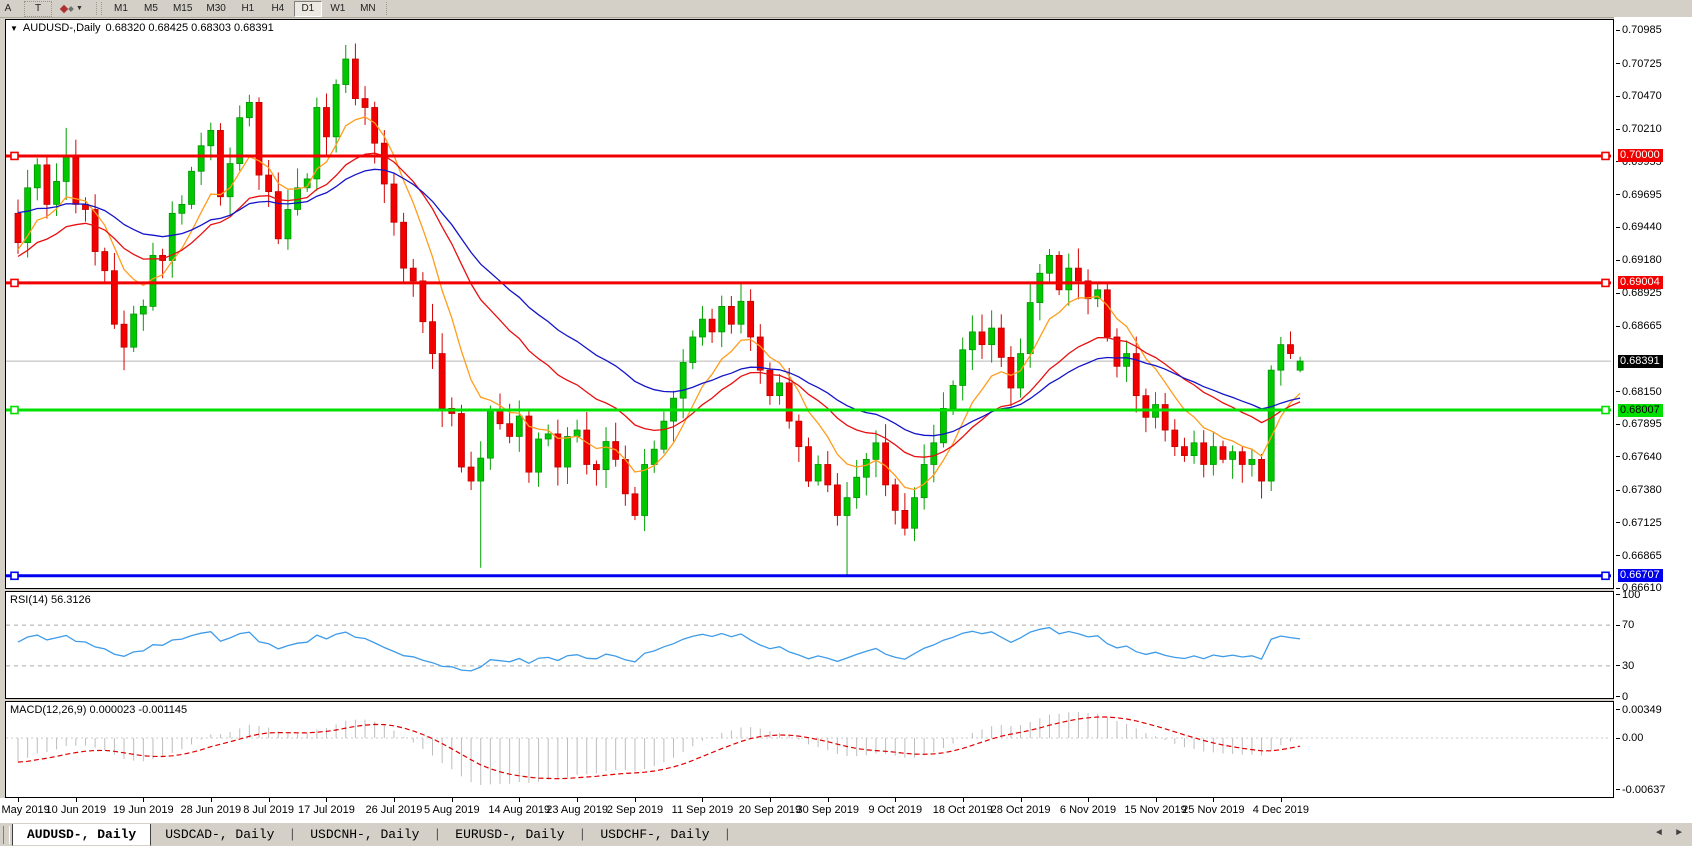  What do you see at coordinates (1640, 156) in the screenshot?
I see `price-badge-0.70000: 0.70000` at bounding box center [1640, 156].